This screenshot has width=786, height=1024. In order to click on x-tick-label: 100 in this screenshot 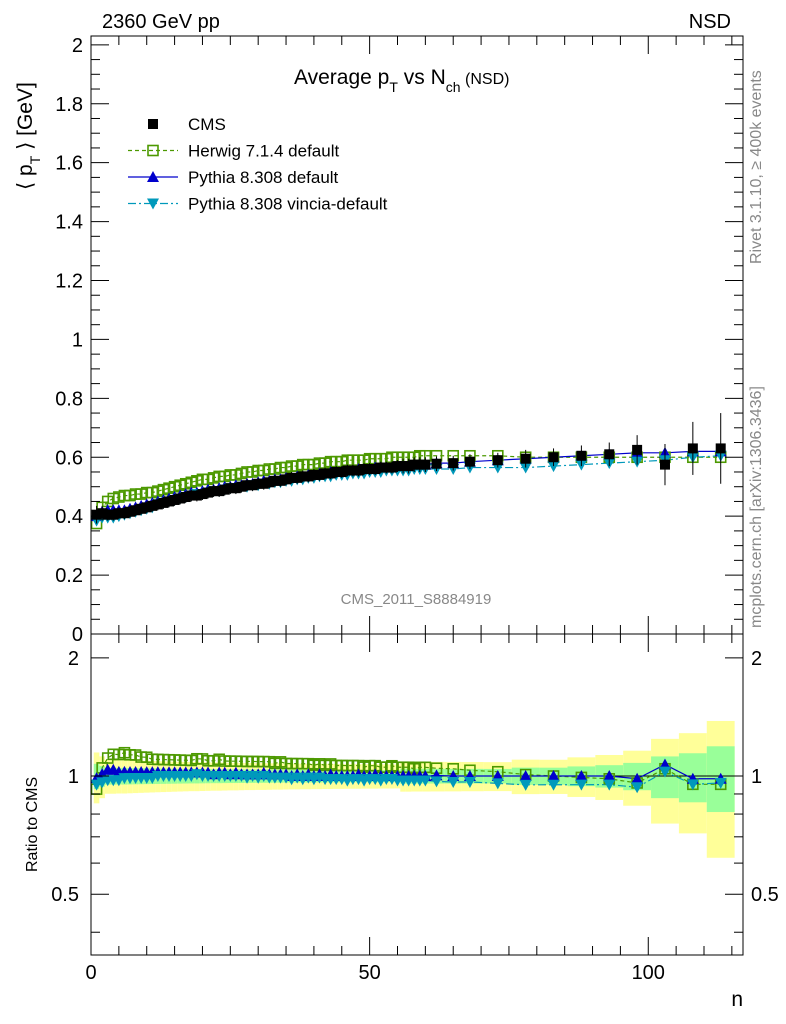, I will do `click(648, 973)`.